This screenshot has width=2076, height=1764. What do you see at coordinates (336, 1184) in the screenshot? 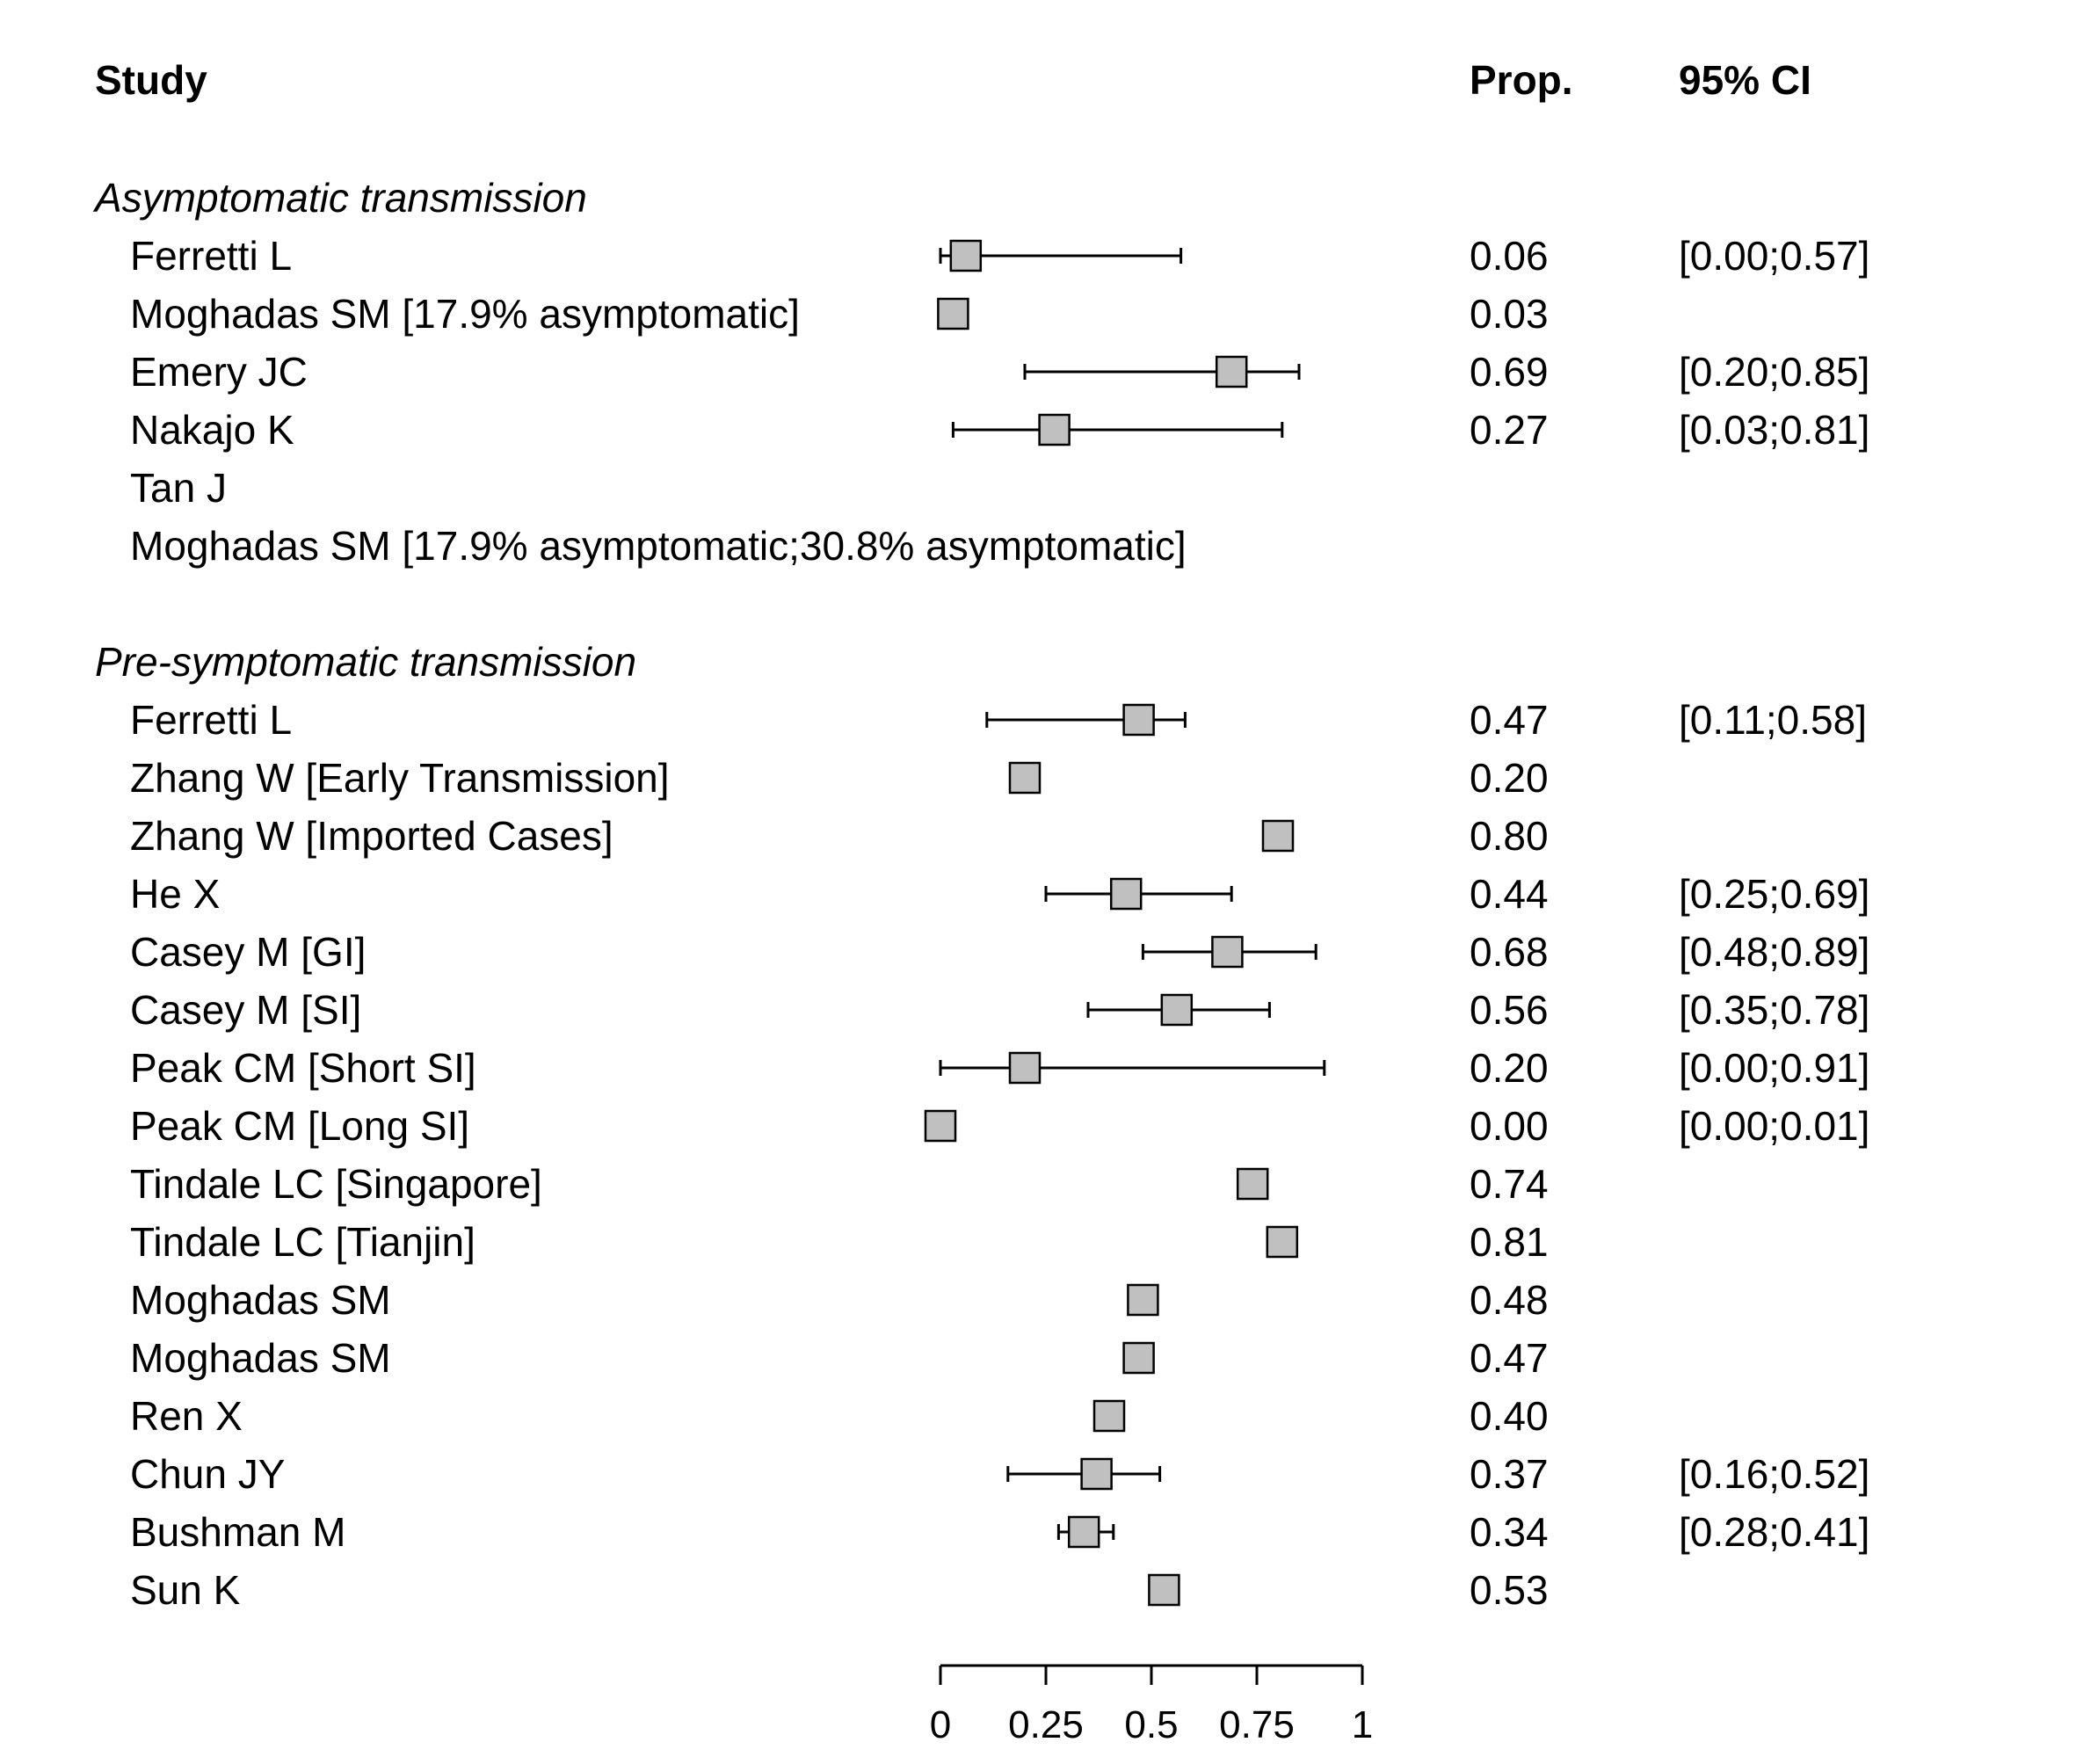
I see `study-label: Tindale LC [Singapore]` at bounding box center [336, 1184].